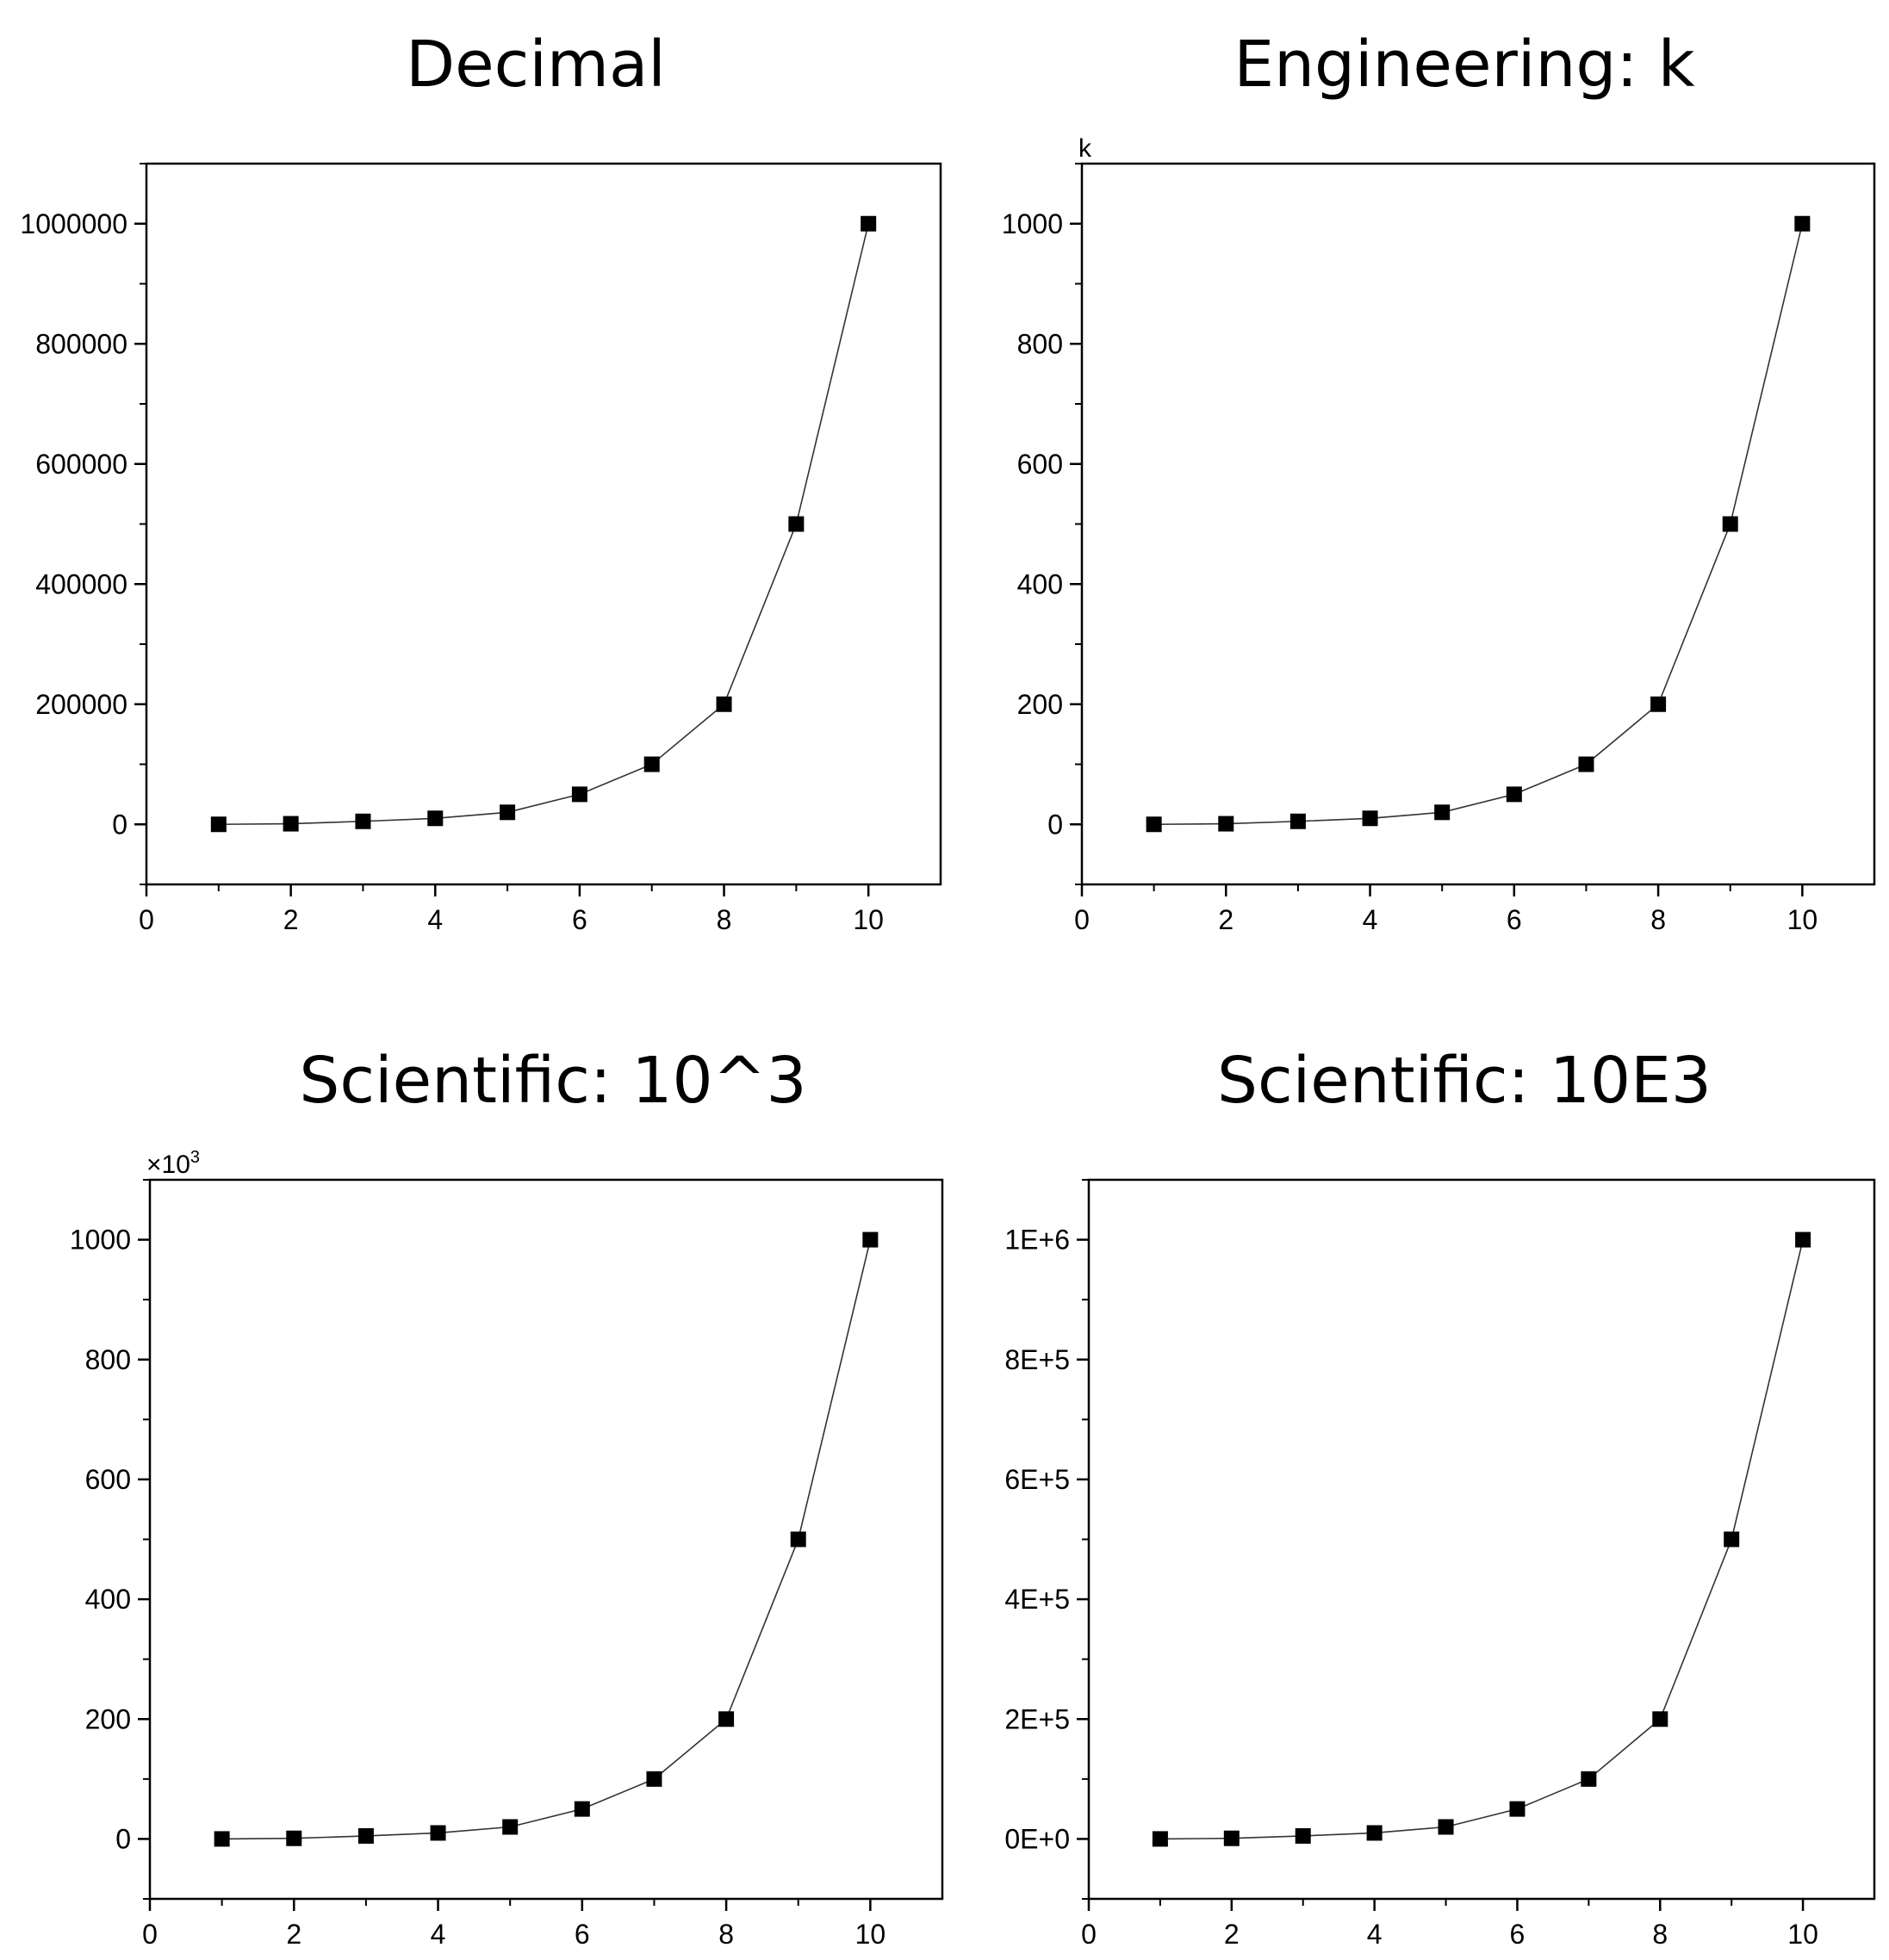 The image size is (1889, 1960). I want to click on y-tick-label: 800000, so click(81, 343).